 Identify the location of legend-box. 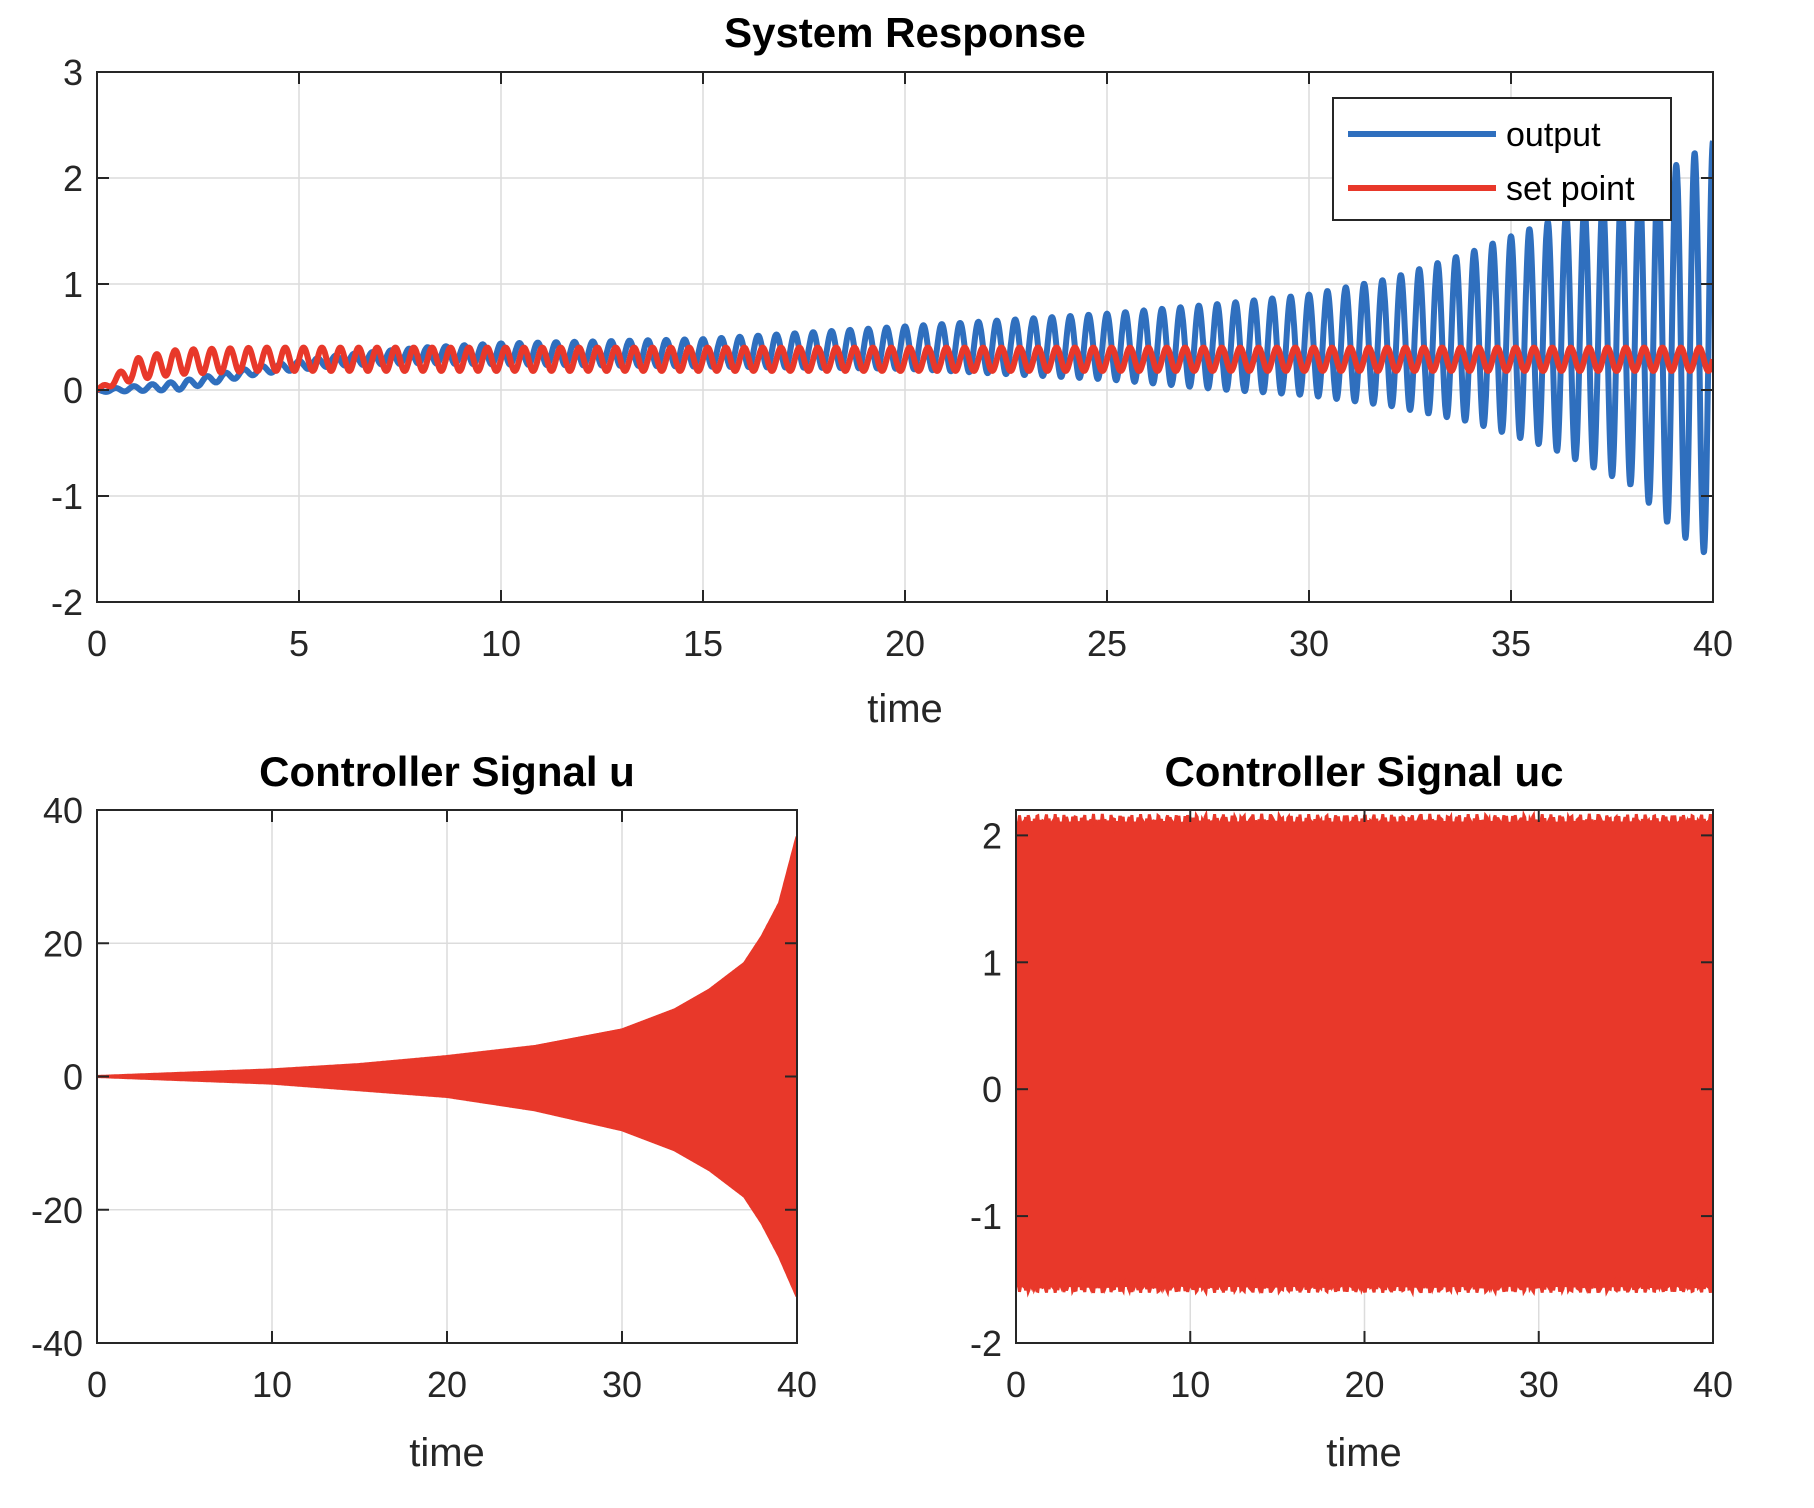
(1502, 159).